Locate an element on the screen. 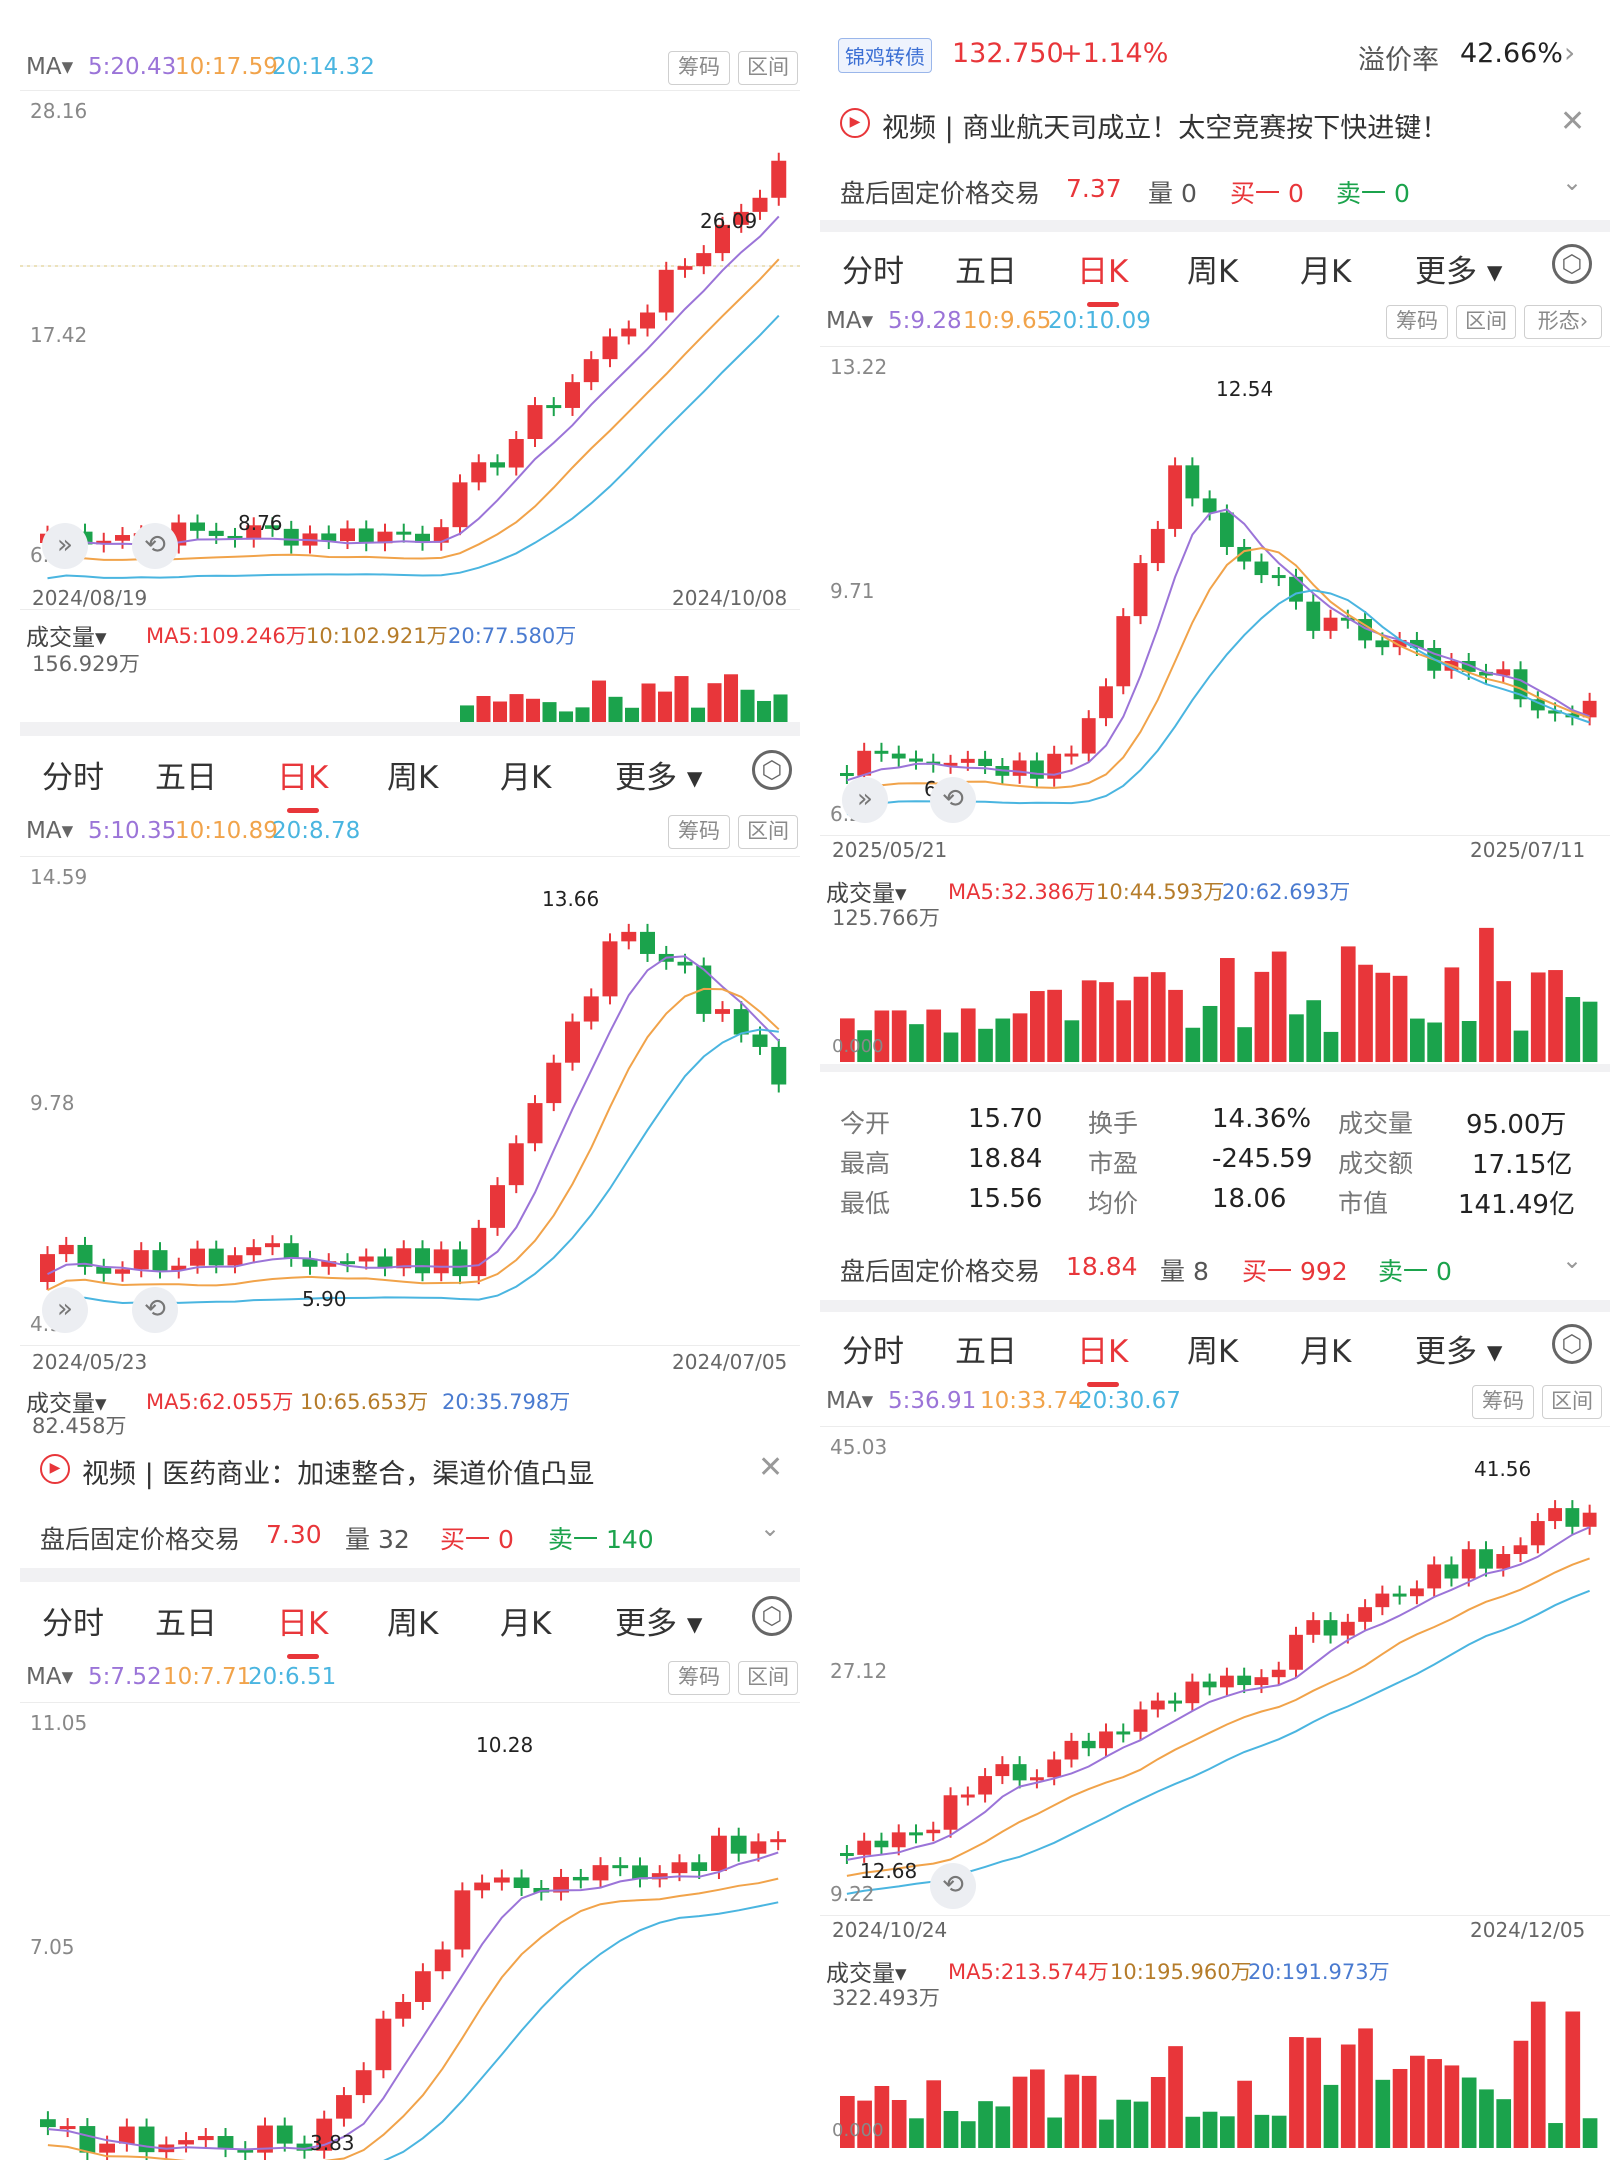 This screenshot has height=2160, width=1620. news-banner: ▶ 视频 | 医药商业：加速整合，渠道价值凸显 ✕ is located at coordinates (410, 1469).